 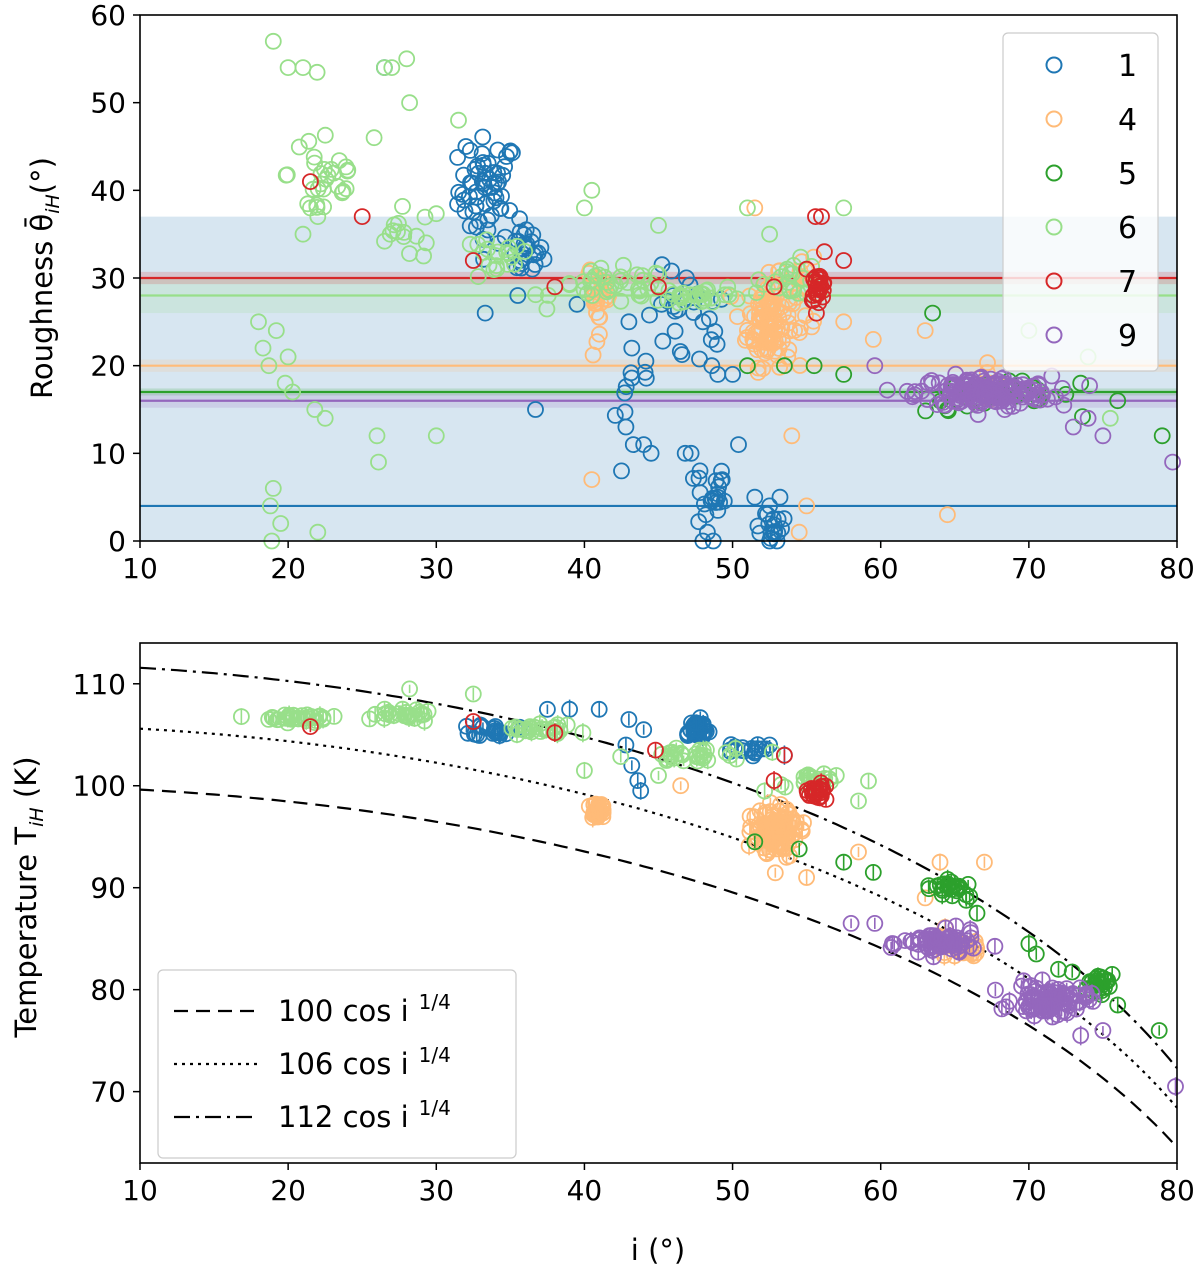 I want to click on bottom-legend-frame, so click(x=337, y=1064).